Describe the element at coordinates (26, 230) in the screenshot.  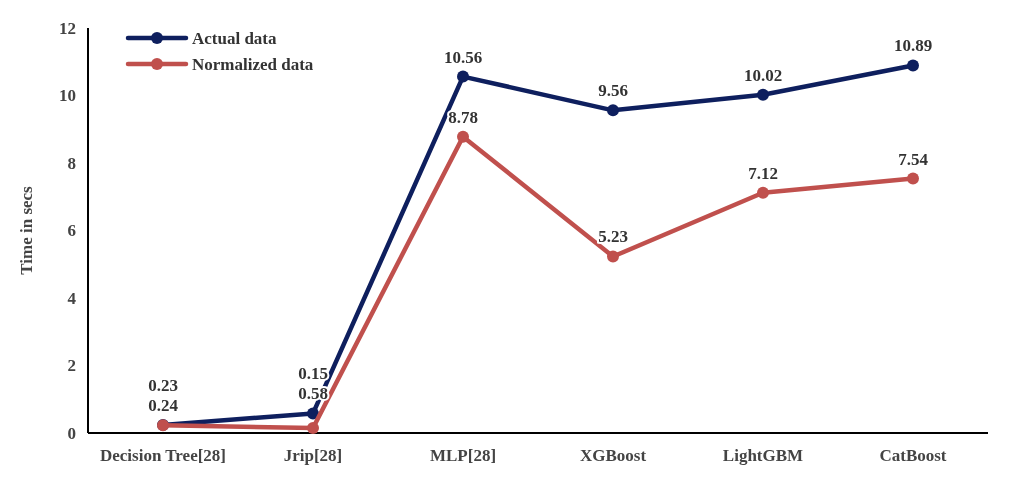
I see `y-axis-title: Time in secs` at that location.